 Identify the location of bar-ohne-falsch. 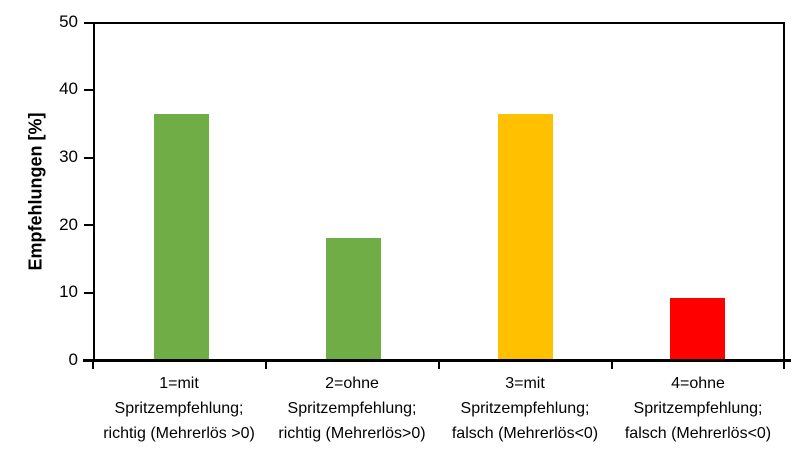
(697, 329).